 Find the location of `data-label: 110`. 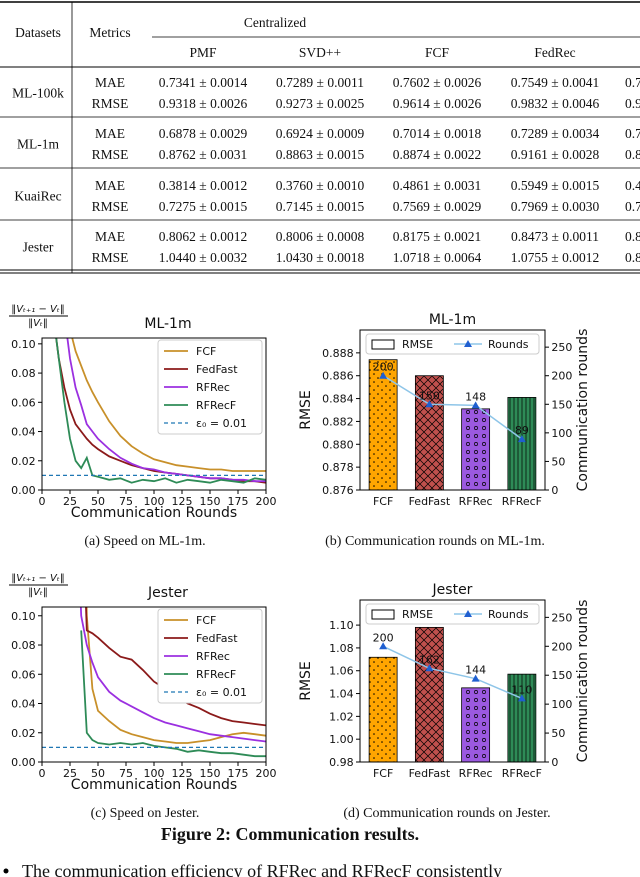

data-label: 110 is located at coordinates (521, 689).